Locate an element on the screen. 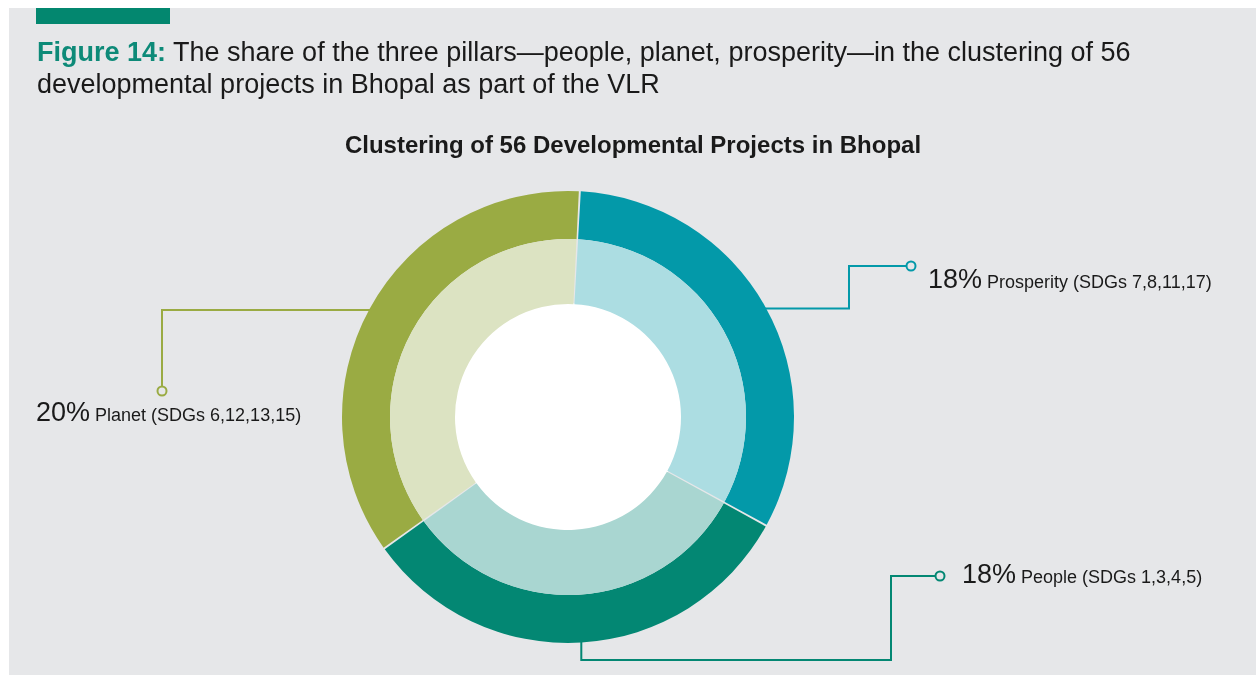  chart-title: Figure 14: The share of the three pillars—people, planet, prosperity—in the clustering of 56 developmental projects in Bhopal as part of the VLR is located at coordinates (584, 68).